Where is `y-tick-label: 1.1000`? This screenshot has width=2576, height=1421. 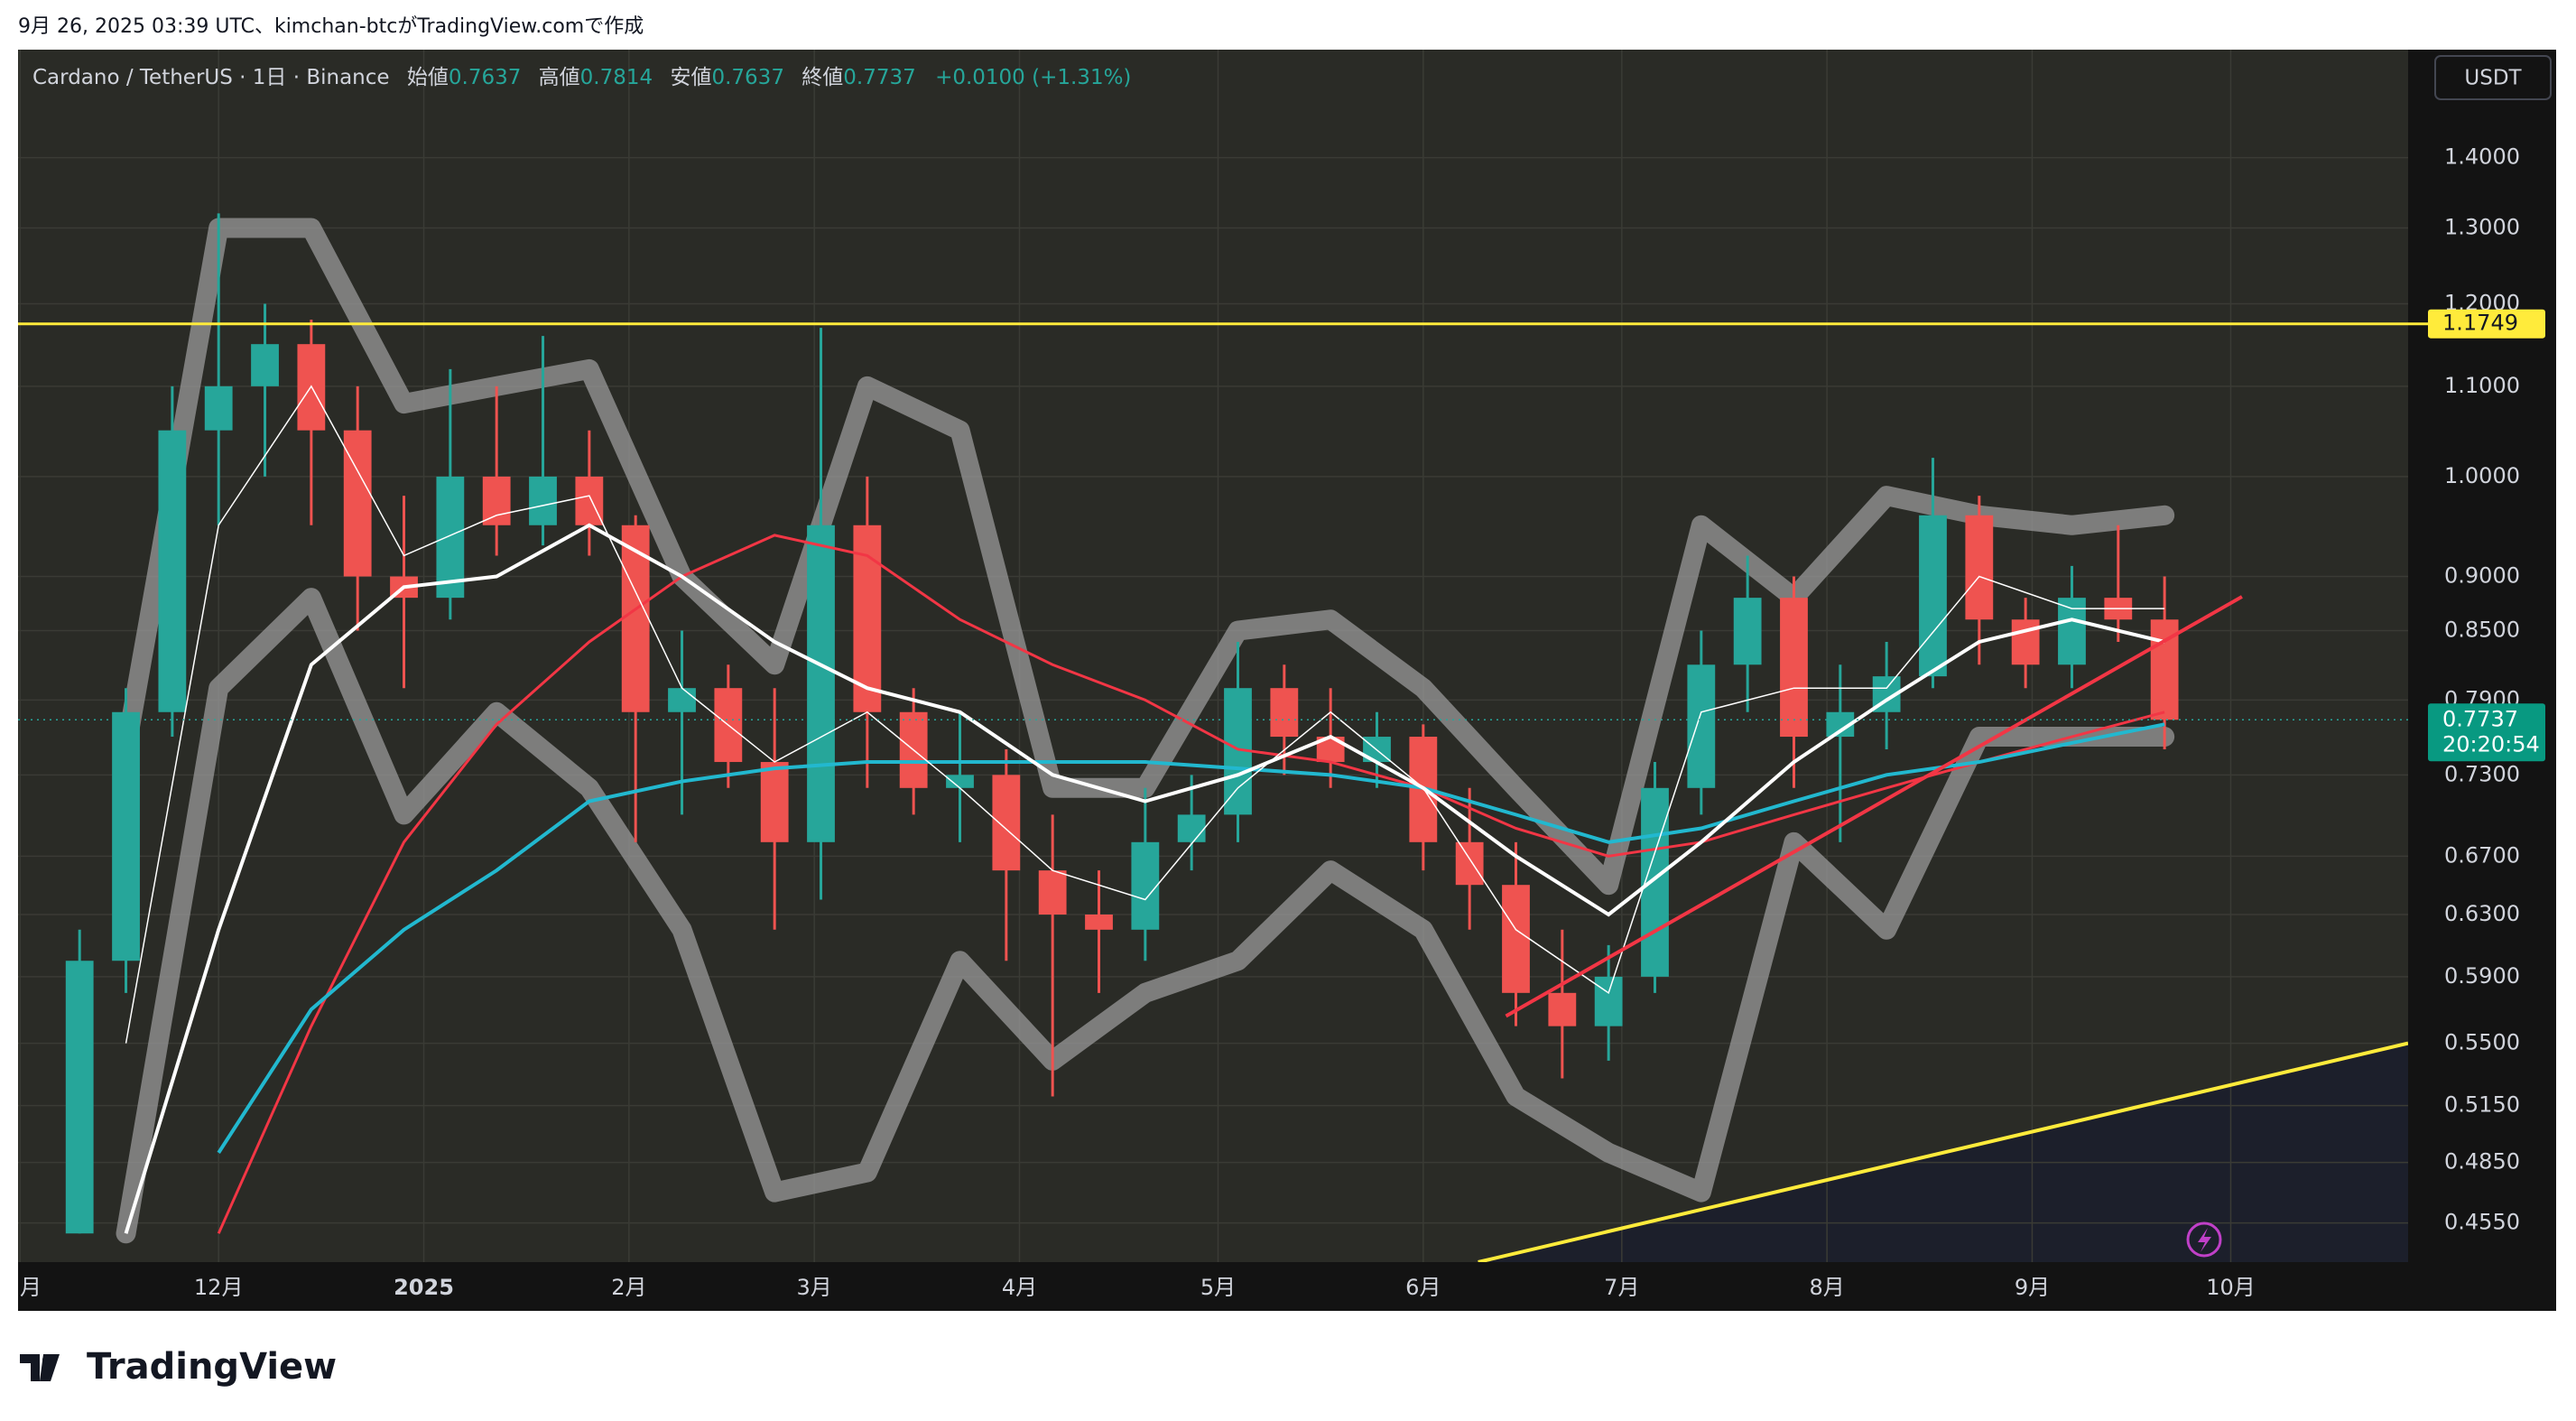
y-tick-label: 1.1000 is located at coordinates (2482, 385).